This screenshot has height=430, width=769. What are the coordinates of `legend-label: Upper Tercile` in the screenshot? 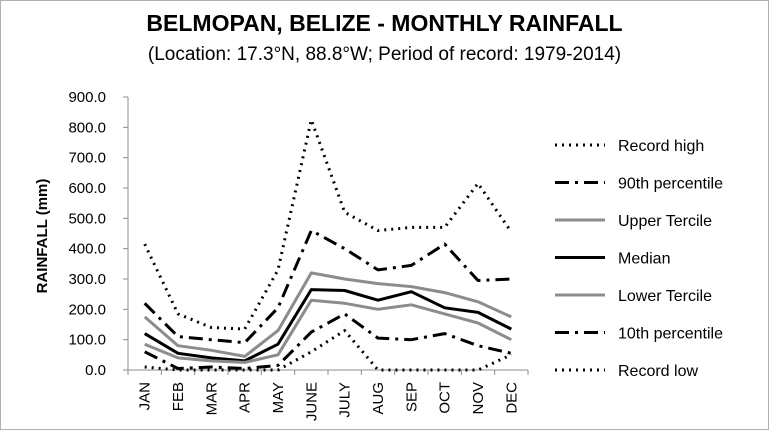 It's located at (665, 221).